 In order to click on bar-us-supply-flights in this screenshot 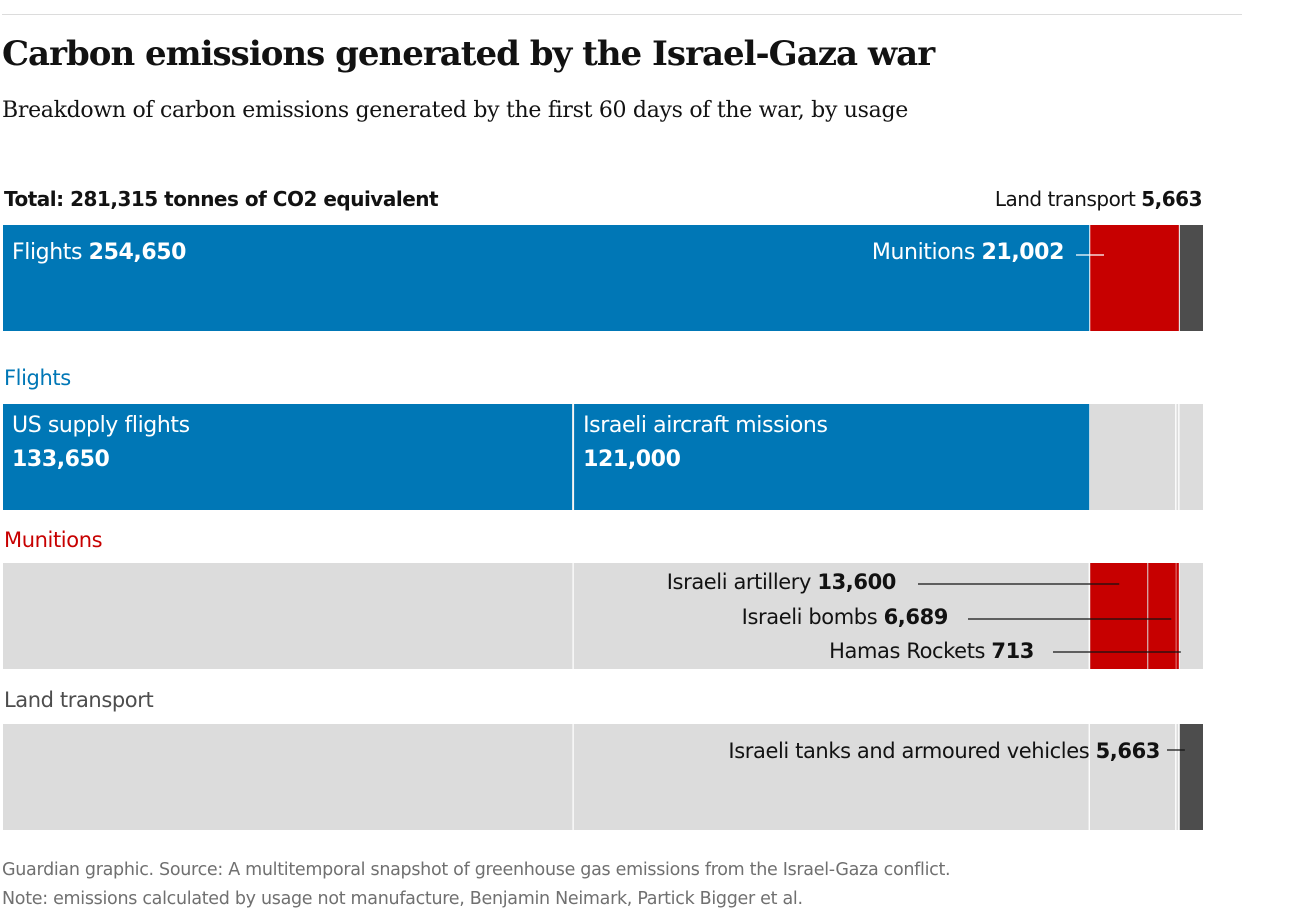, I will do `click(288, 457)`.